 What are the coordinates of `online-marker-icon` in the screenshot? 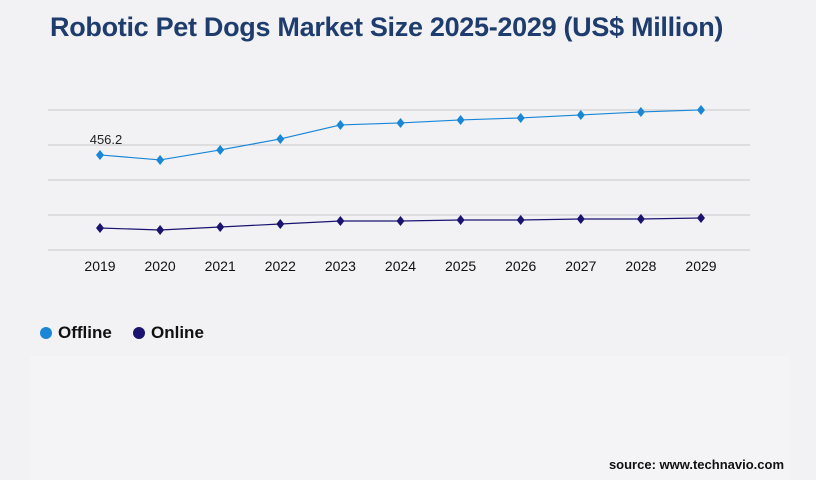 It's located at (139, 333).